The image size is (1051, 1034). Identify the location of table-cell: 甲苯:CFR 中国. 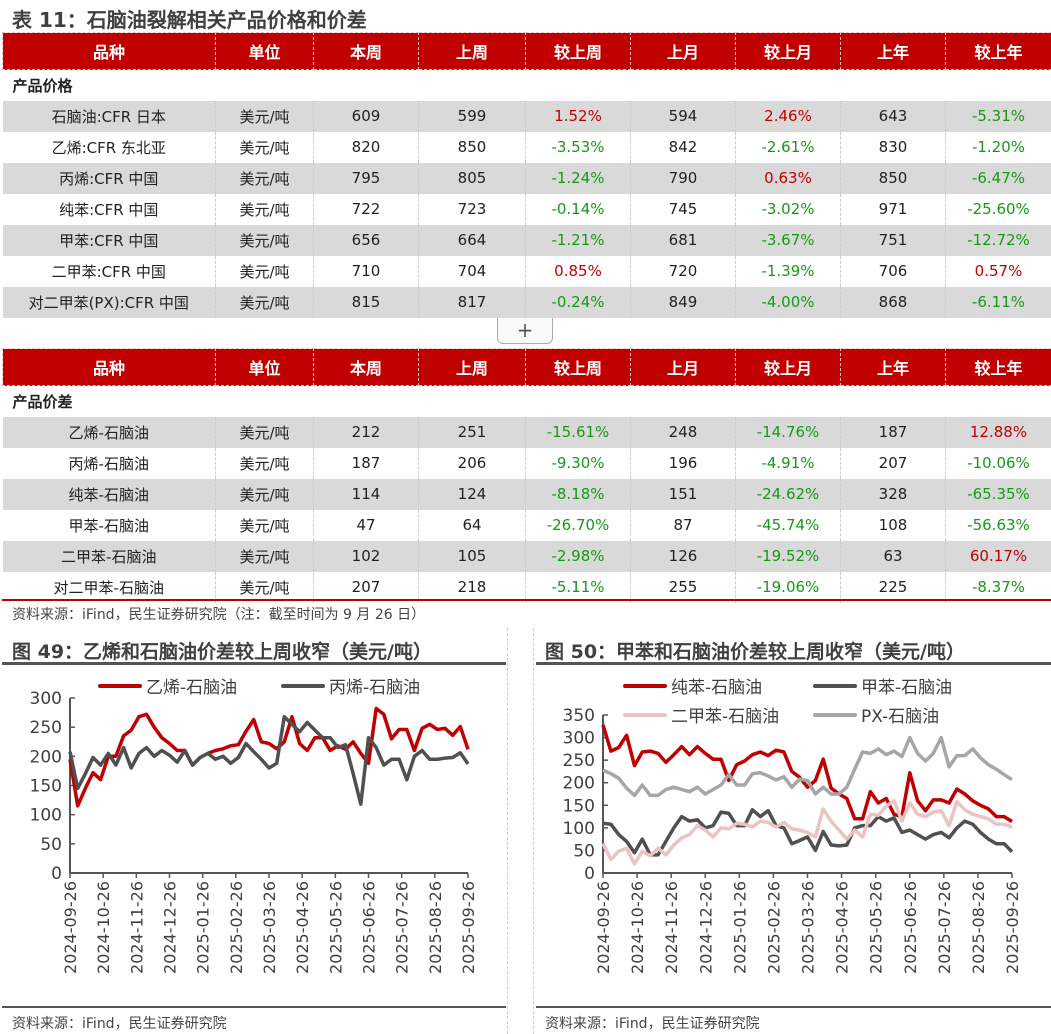
(109, 240).